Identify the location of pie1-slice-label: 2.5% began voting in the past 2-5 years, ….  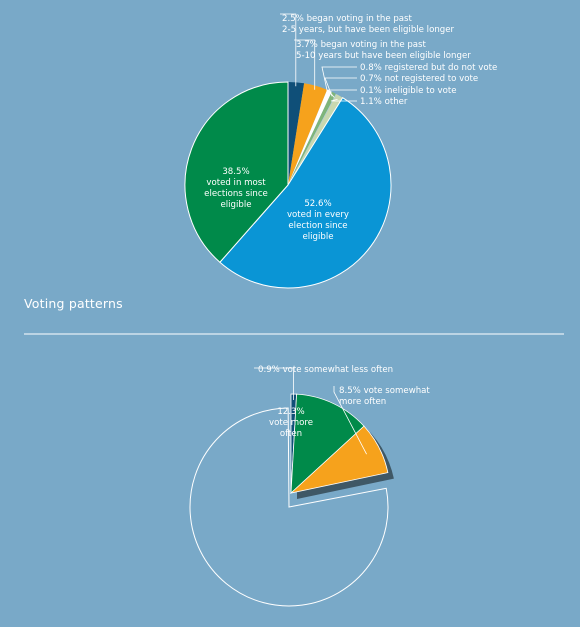
(368, 24).